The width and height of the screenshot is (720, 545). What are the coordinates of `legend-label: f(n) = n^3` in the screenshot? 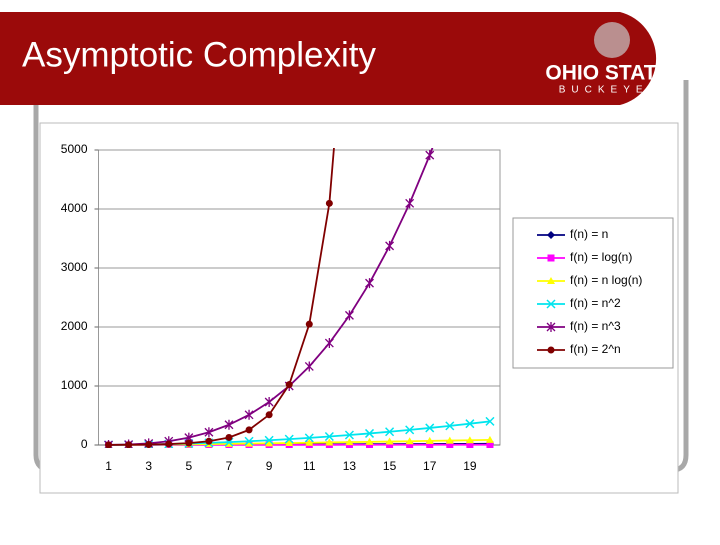 It's located at (595, 326).